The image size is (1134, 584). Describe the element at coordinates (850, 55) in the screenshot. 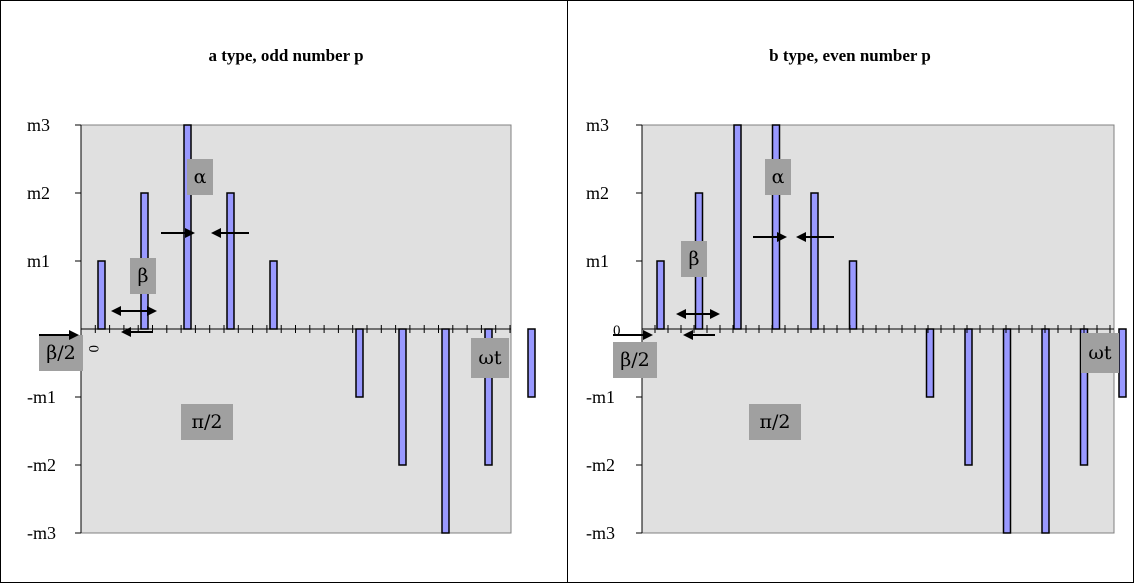

I see `chart-title: b type, even number p` at that location.